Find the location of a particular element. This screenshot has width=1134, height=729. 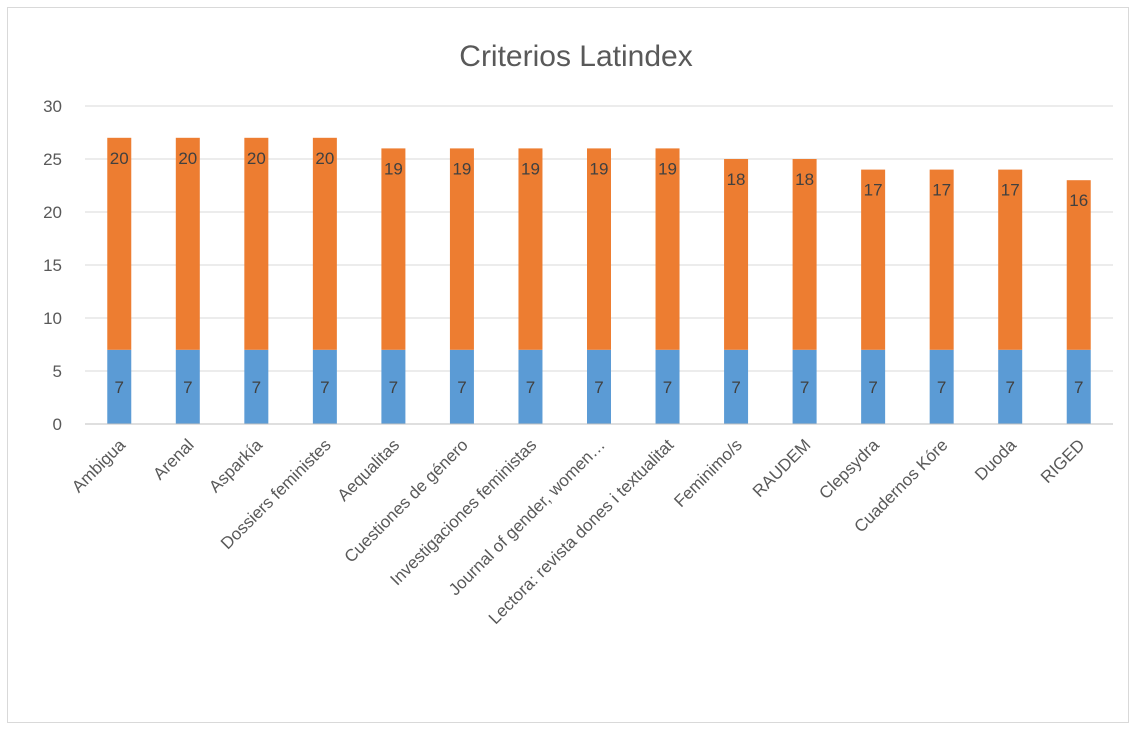

y-axis-ticks: 0 5 10 15 20 25 30 is located at coordinates (52, 265).